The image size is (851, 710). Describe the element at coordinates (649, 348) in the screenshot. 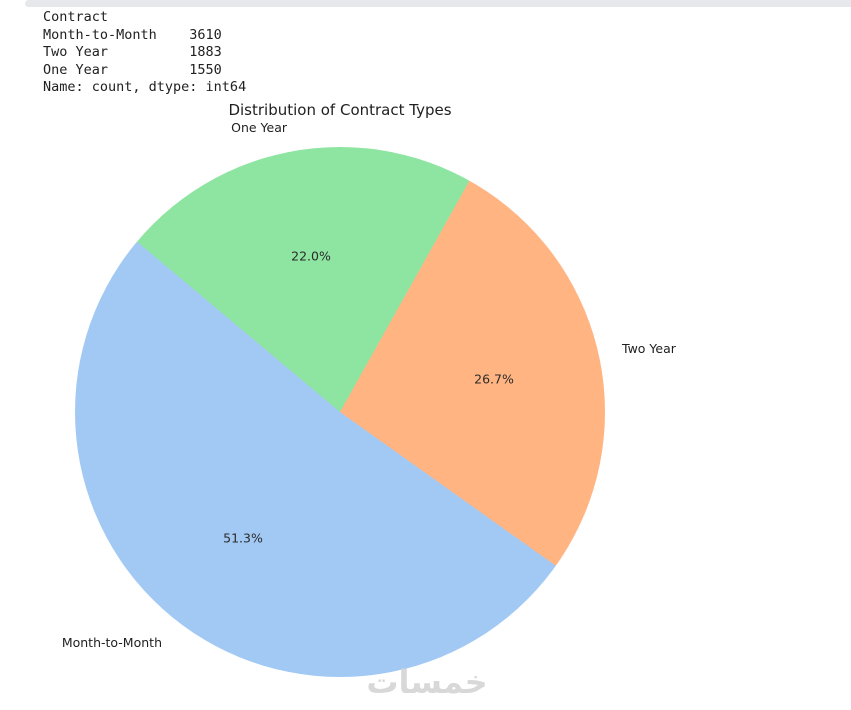

I see `slice-label-two-year: Two Year` at that location.